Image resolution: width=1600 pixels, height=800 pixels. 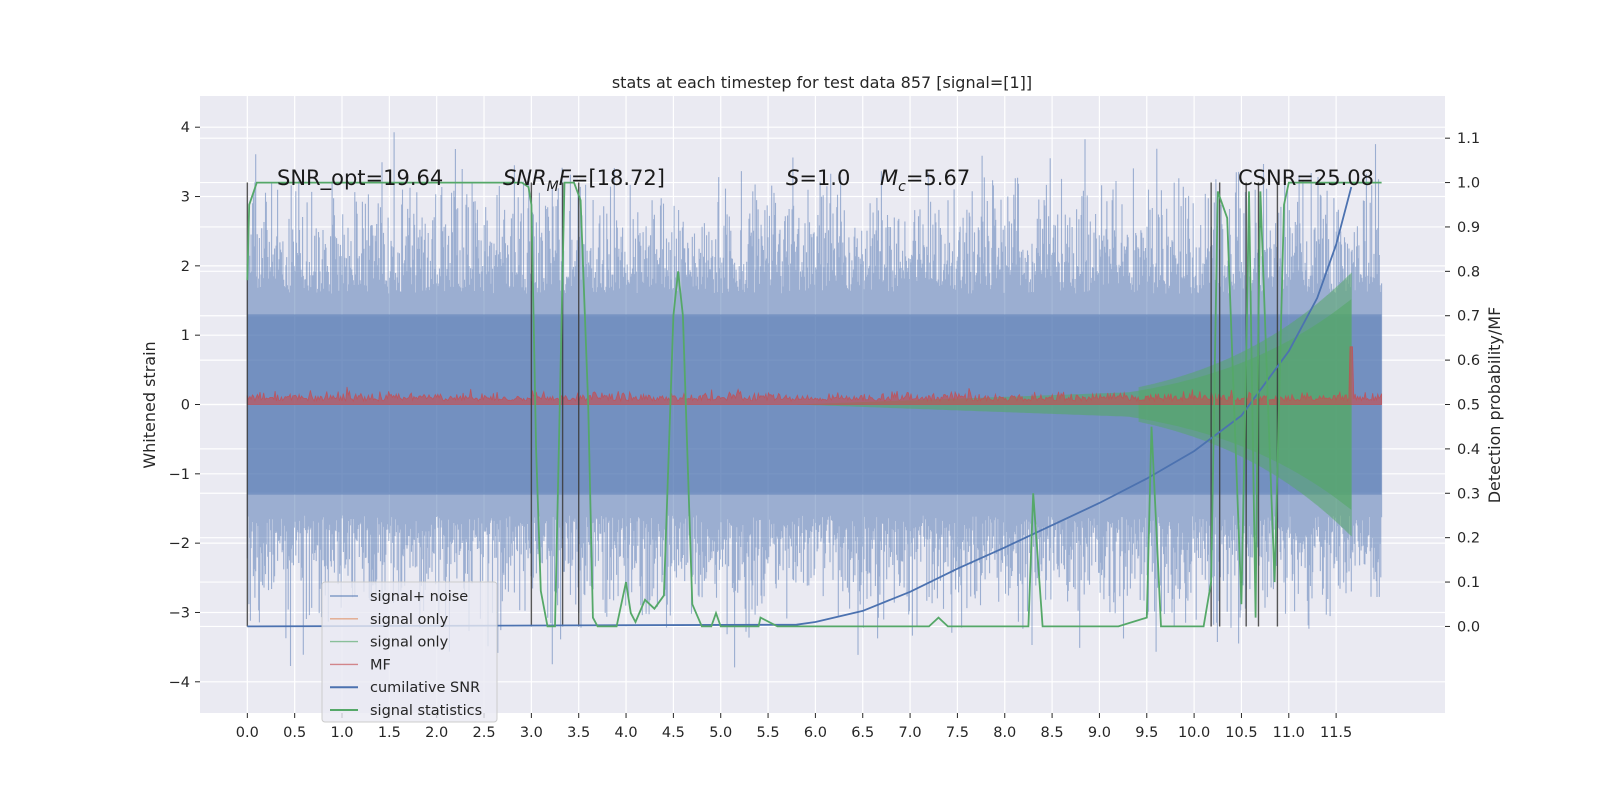 What do you see at coordinates (1468, 361) in the screenshot?
I see `y2-tick-label: 0.6` at bounding box center [1468, 361].